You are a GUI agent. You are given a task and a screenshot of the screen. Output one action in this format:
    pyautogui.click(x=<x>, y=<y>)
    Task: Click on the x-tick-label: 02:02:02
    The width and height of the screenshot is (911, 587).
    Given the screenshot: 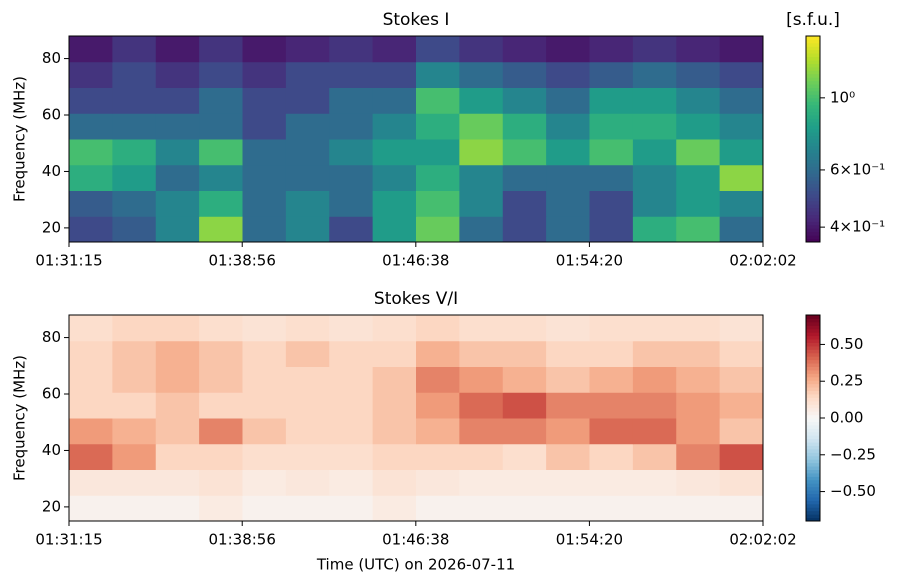 What is the action you would take?
    pyautogui.click(x=762, y=540)
    